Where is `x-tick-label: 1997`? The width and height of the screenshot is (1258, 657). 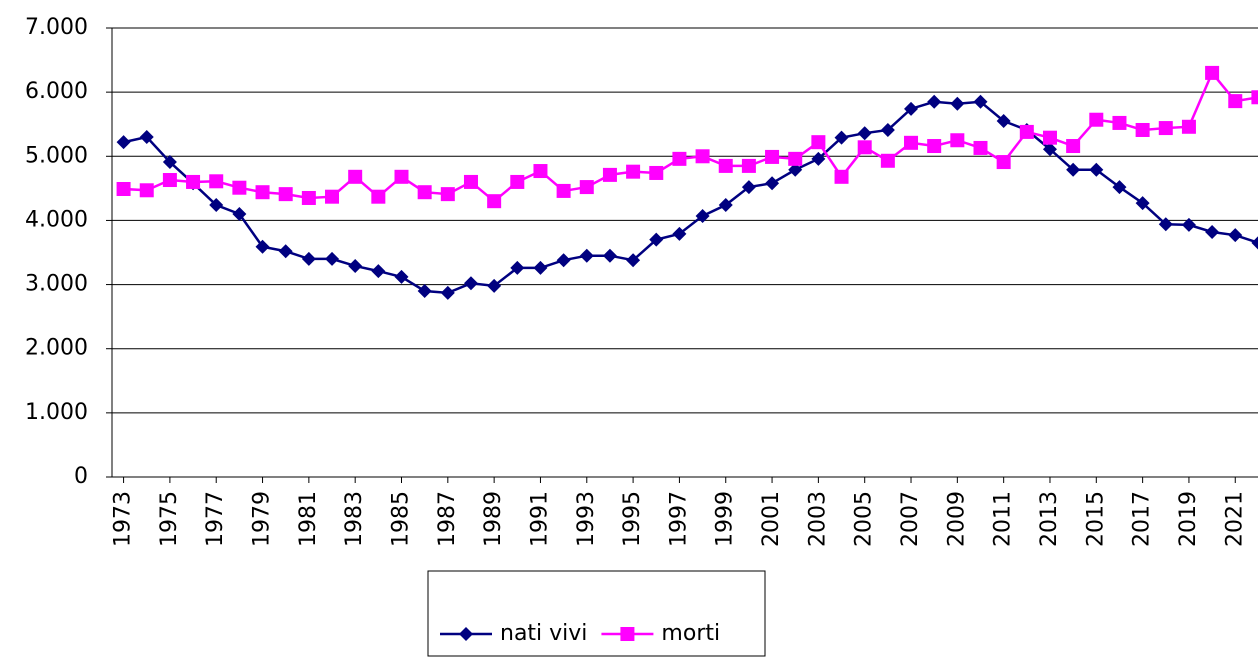 x-tick-label: 1997 is located at coordinates (678, 519).